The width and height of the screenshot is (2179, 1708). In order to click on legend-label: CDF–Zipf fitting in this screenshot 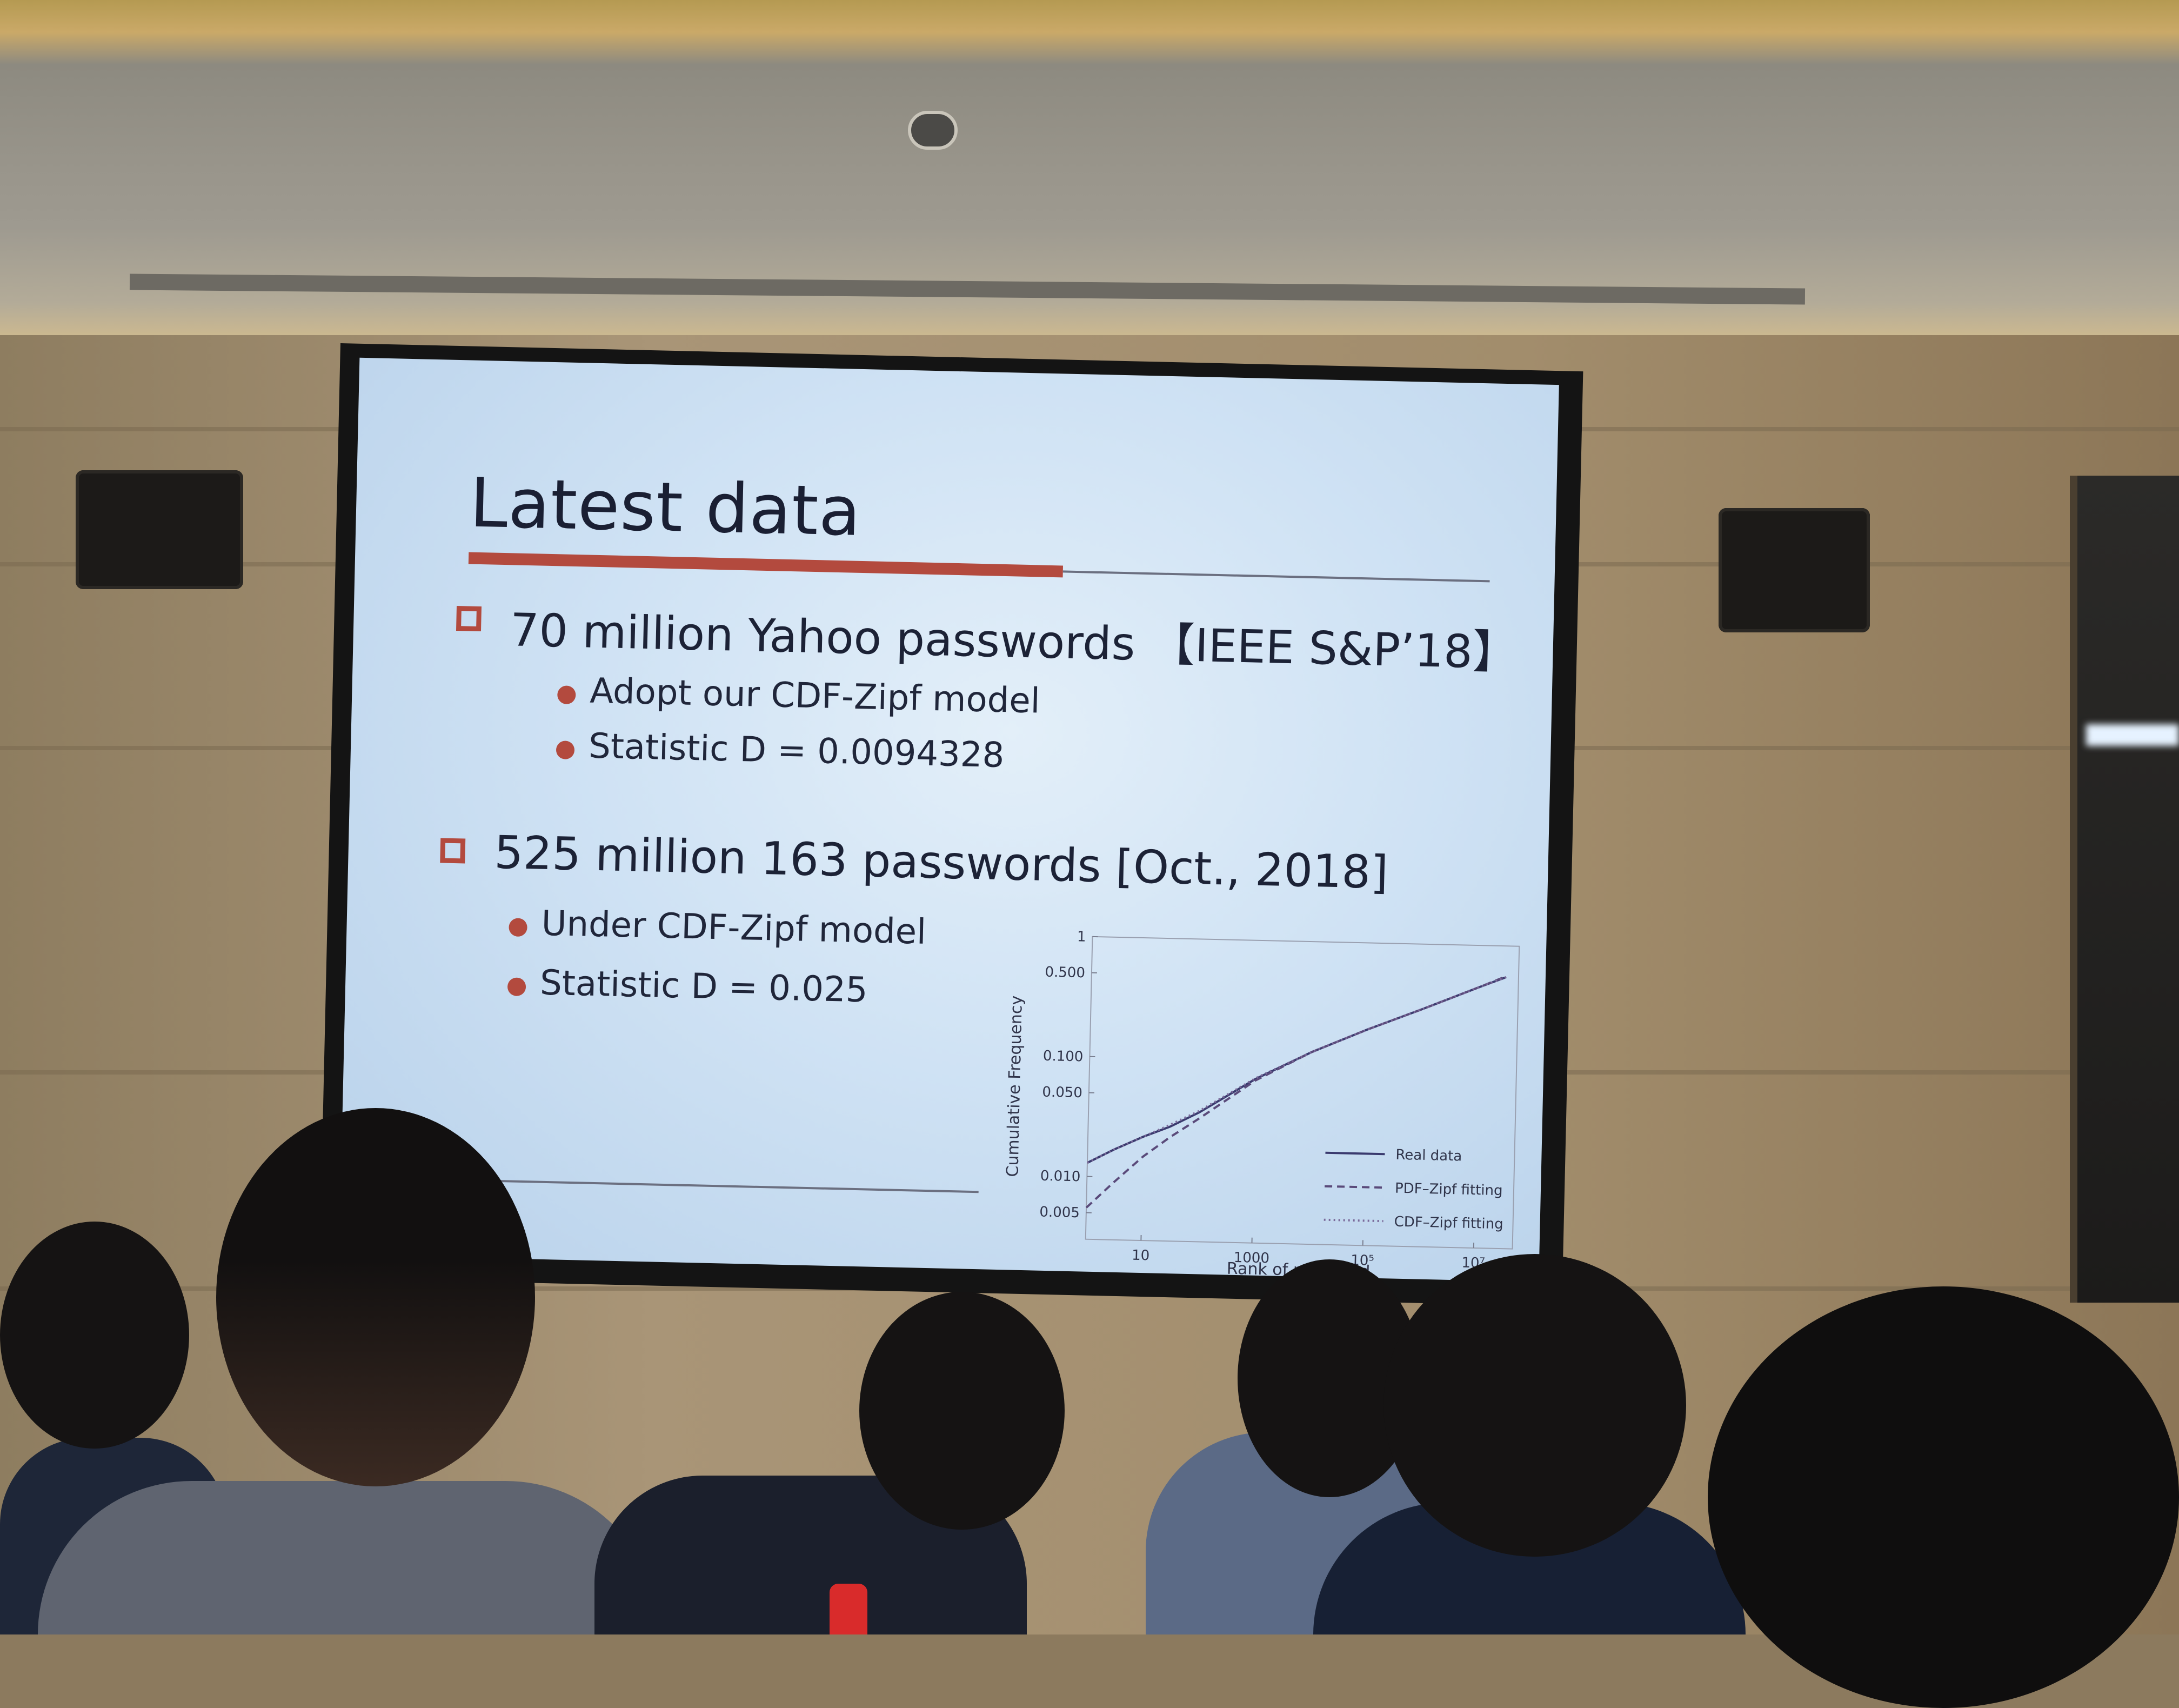, I will do `click(1449, 1223)`.